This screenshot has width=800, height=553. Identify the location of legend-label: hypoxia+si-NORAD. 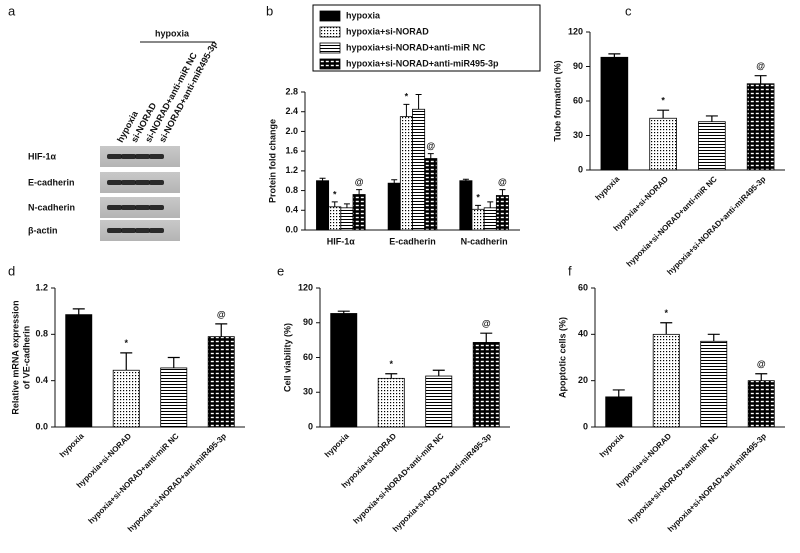
(387, 31).